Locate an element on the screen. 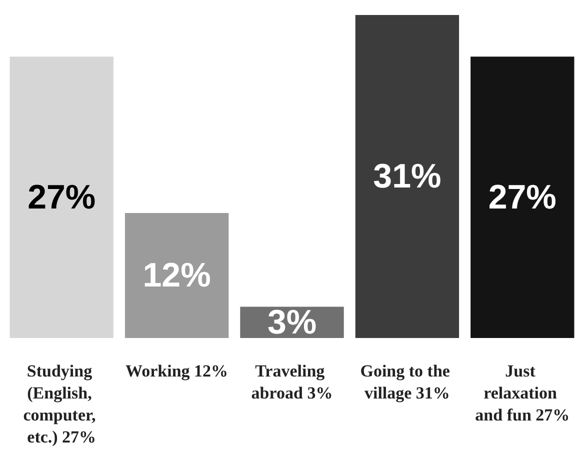  x-tick-label: Studying (English, computer, etc.) 27% is located at coordinates (61, 404).